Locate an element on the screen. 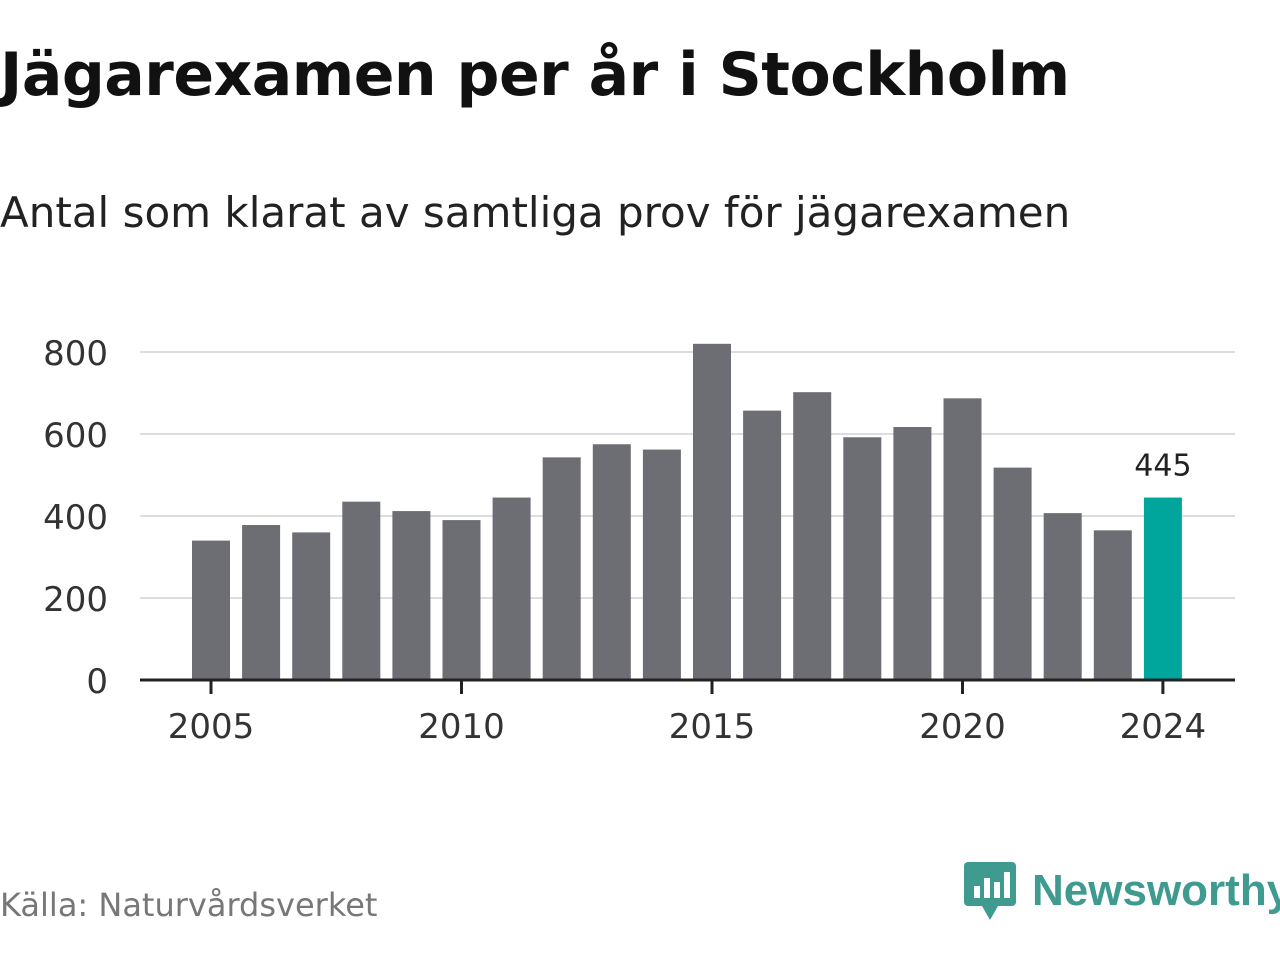  bar-2014 is located at coordinates (661, 564).